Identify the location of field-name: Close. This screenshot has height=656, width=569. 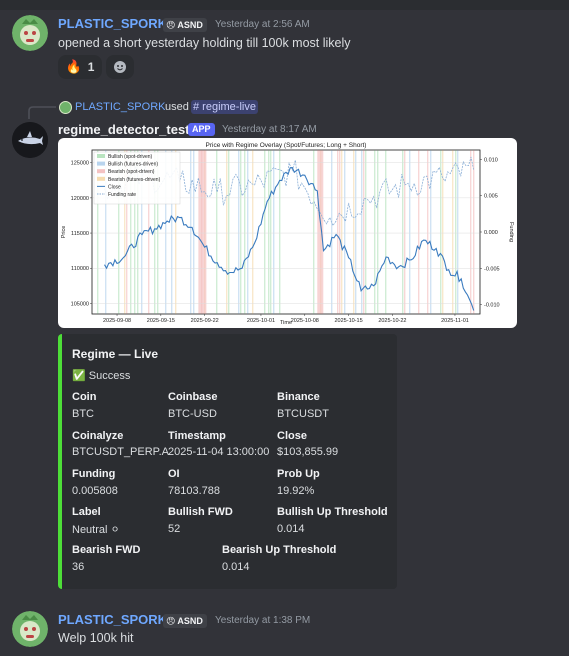
(292, 436).